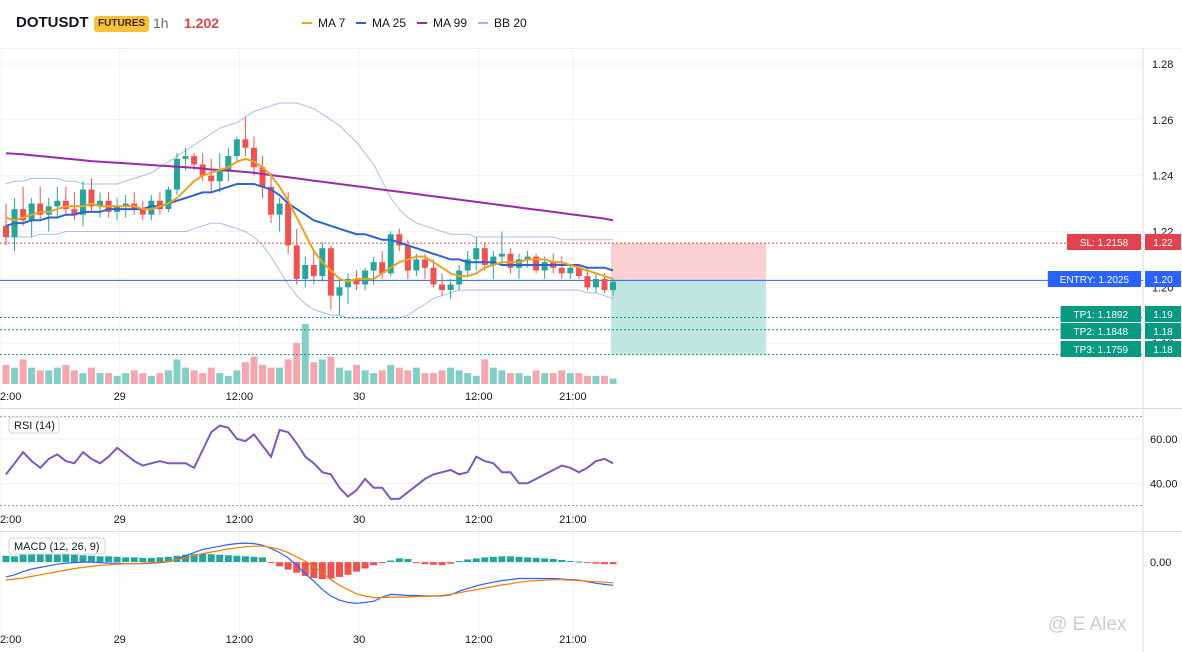 The width and height of the screenshot is (1182, 652). I want to click on price-tick-label: 1.26, so click(1162, 121).